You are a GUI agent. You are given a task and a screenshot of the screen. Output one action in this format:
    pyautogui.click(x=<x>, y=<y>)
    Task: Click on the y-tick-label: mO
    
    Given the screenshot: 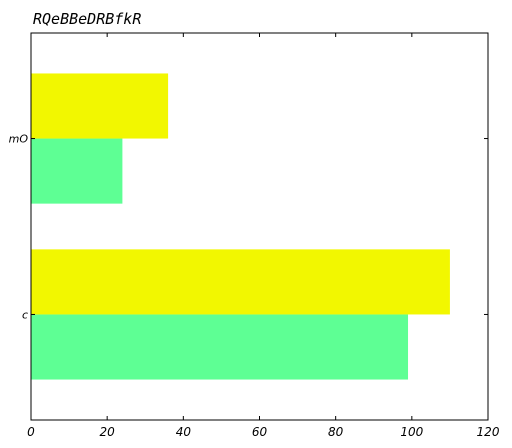 What is the action you would take?
    pyautogui.click(x=19, y=139)
    